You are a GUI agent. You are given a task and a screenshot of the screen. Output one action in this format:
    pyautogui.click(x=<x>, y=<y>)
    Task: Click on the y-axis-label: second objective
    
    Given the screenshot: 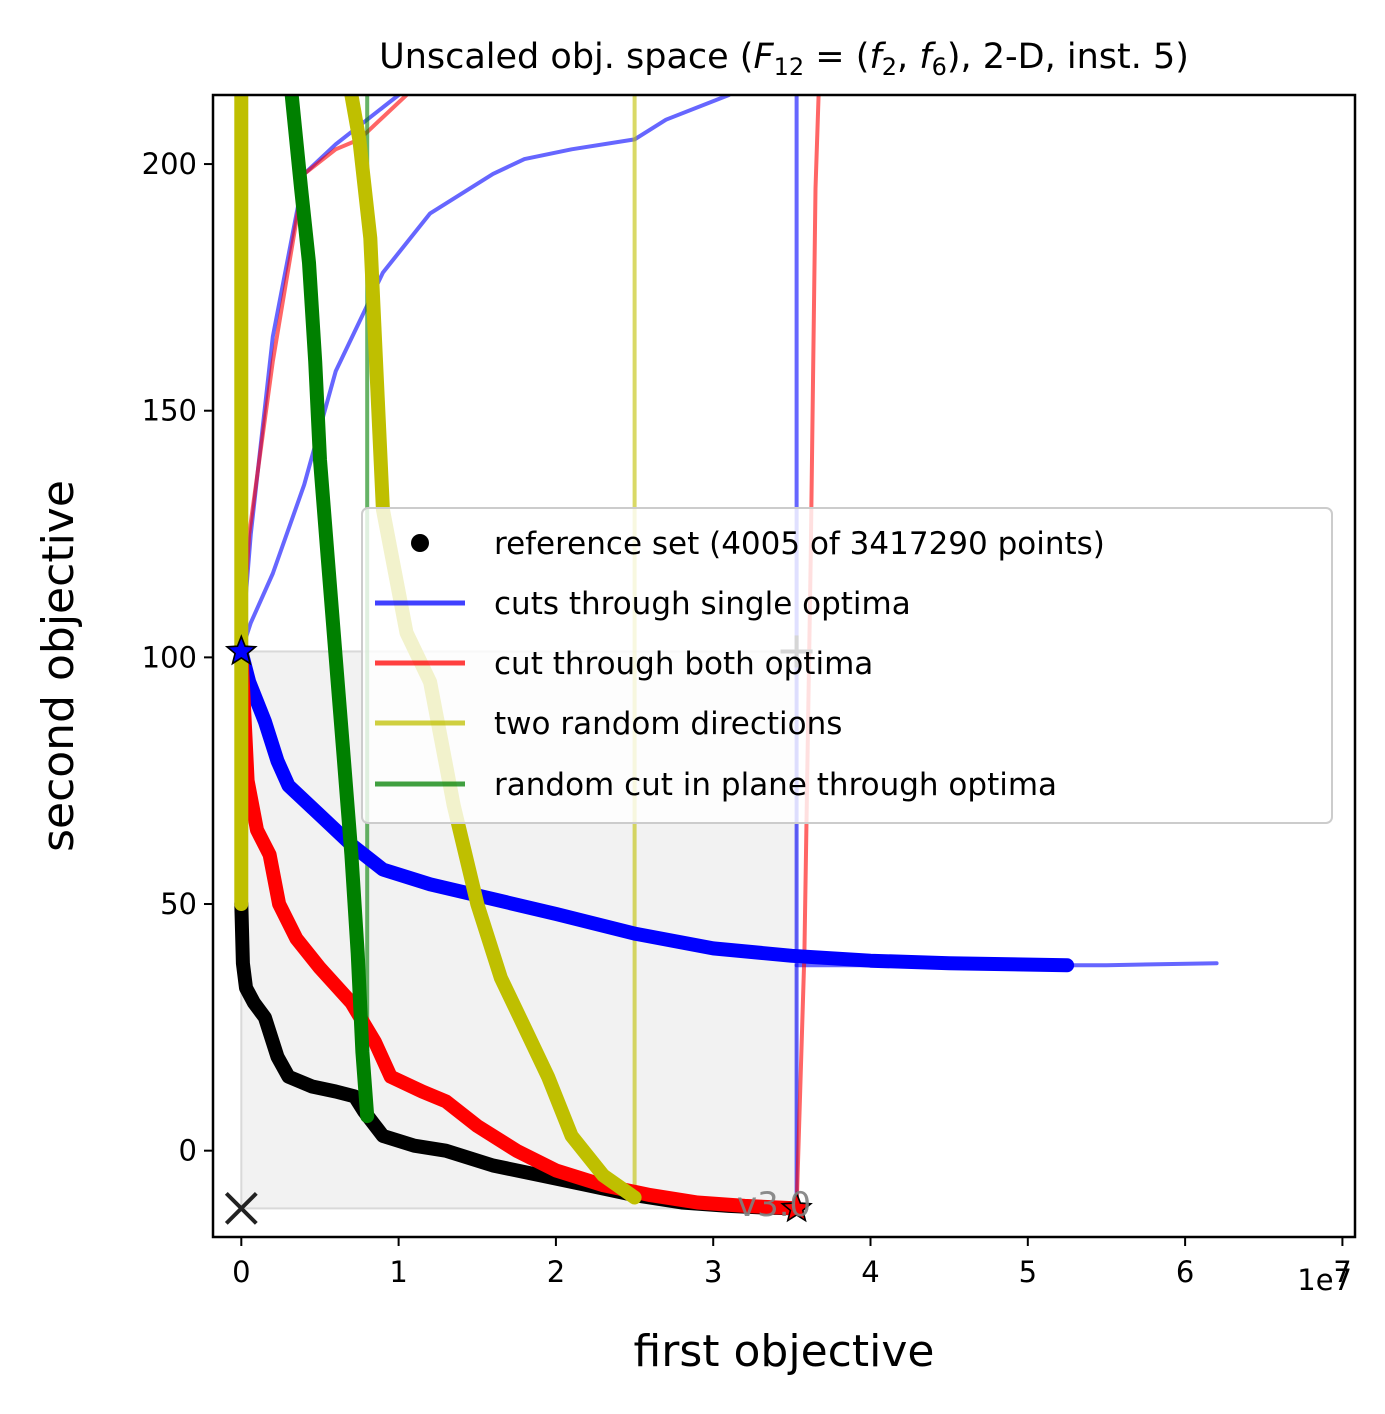 What is the action you would take?
    pyautogui.click(x=58, y=666)
    